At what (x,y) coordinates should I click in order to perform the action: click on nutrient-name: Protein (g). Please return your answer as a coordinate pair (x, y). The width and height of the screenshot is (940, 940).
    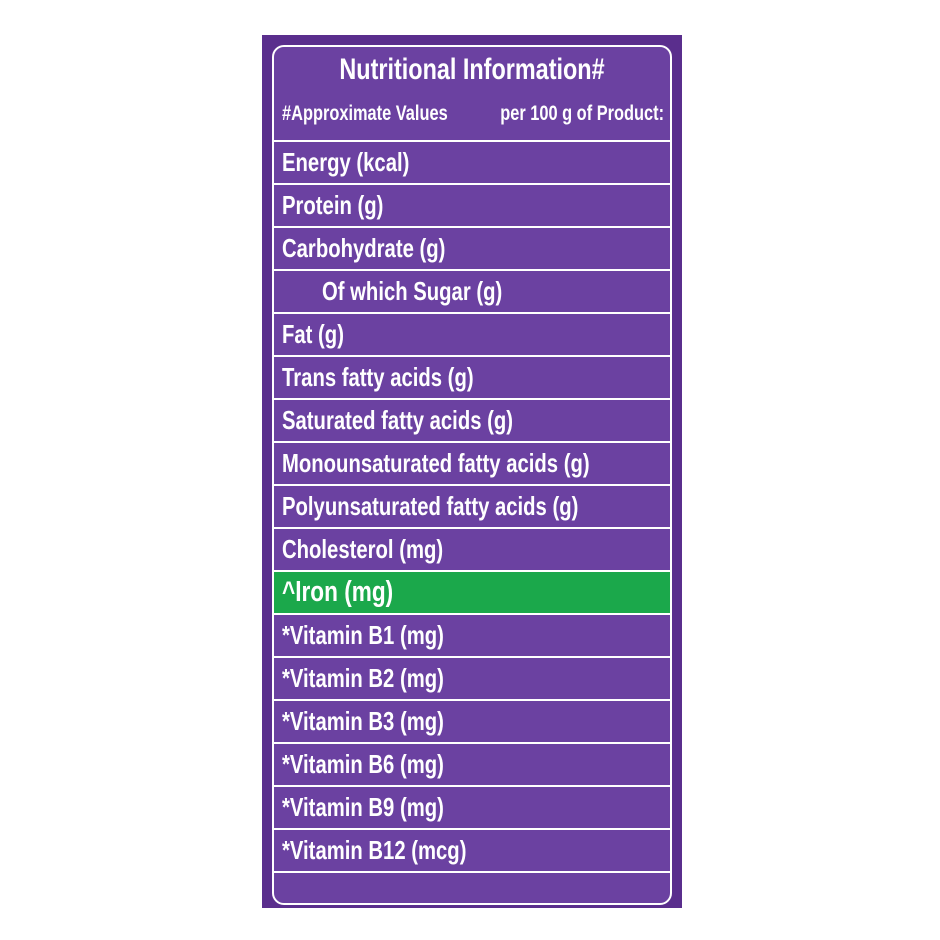
    Looking at the image, I should click on (333, 205).